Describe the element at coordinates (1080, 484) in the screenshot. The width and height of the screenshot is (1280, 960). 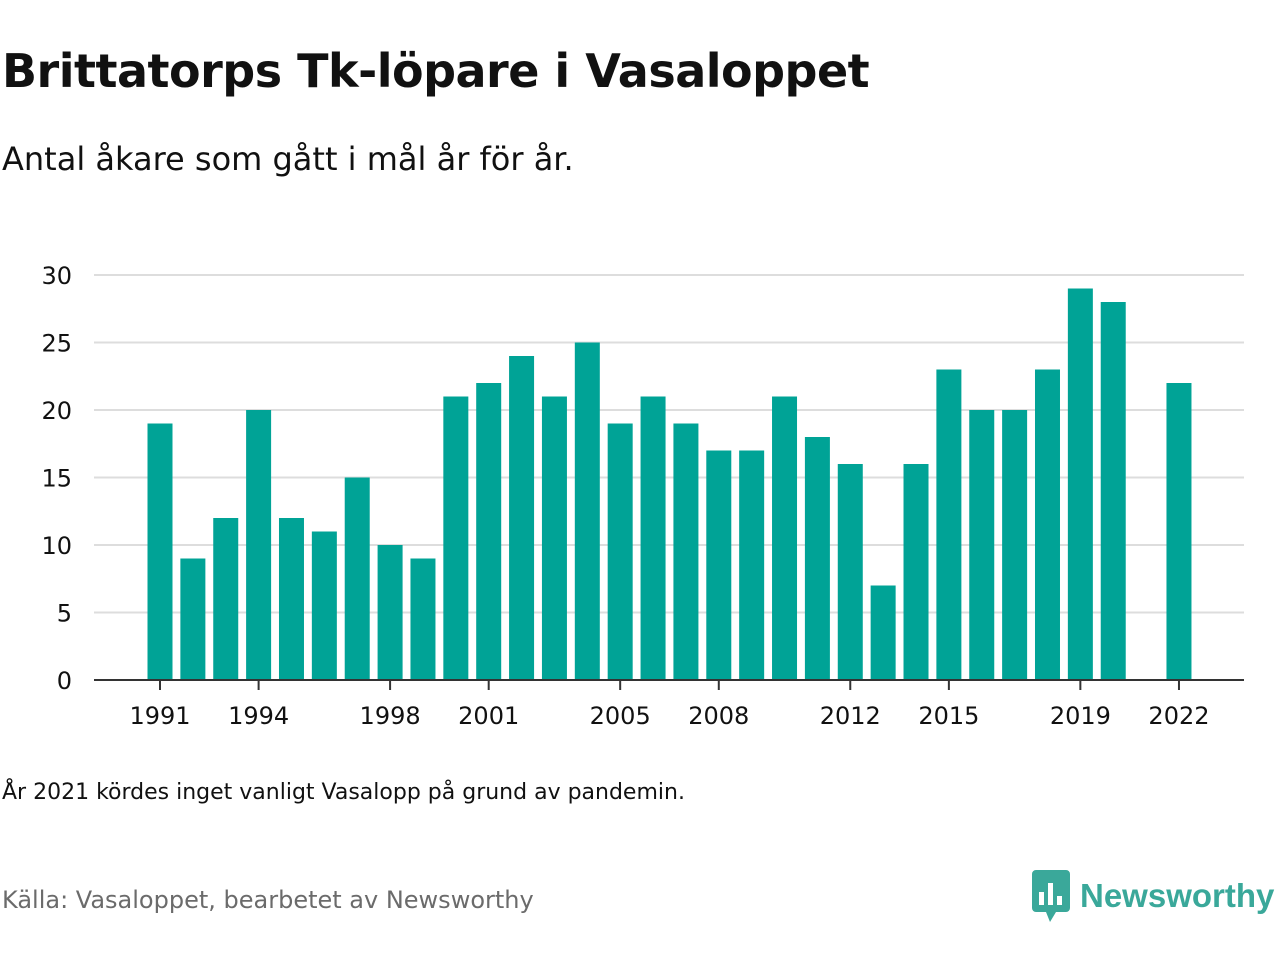
I see `bar-2019` at that location.